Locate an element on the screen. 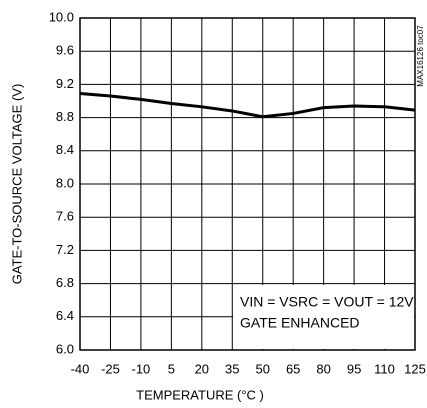 Image resolution: width=427 pixels, height=408 pixels. y-tick-label: 9.2 is located at coordinates (65, 83).